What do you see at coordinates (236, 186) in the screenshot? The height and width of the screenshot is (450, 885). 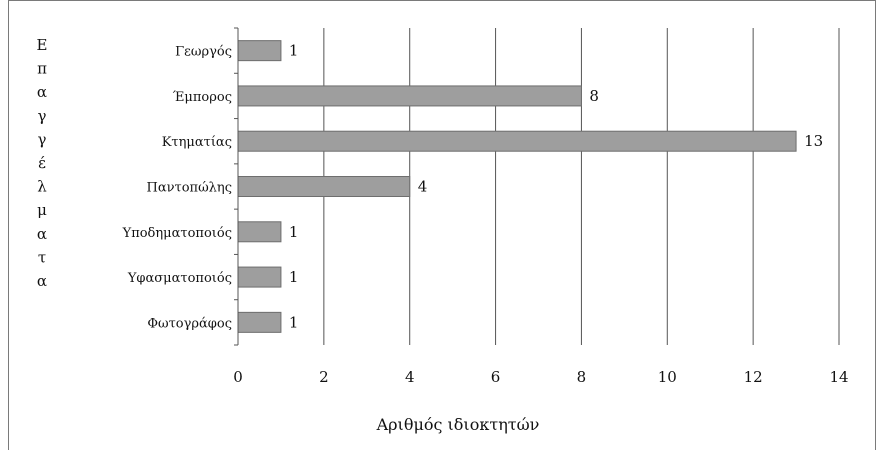 I see `y-axis` at bounding box center [236, 186].